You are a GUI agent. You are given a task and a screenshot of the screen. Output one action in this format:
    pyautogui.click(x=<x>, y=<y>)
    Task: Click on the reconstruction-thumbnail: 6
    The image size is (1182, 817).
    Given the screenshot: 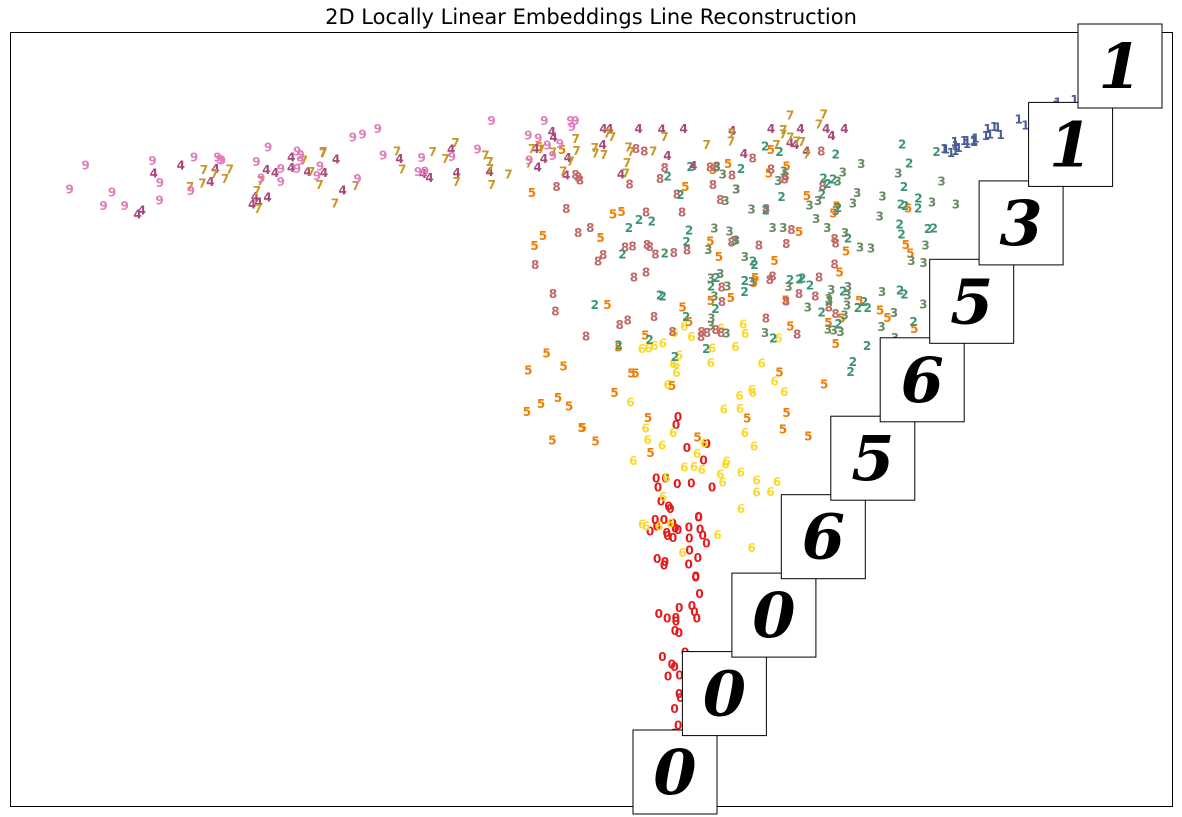 What is the action you would take?
    pyautogui.click(x=823, y=537)
    